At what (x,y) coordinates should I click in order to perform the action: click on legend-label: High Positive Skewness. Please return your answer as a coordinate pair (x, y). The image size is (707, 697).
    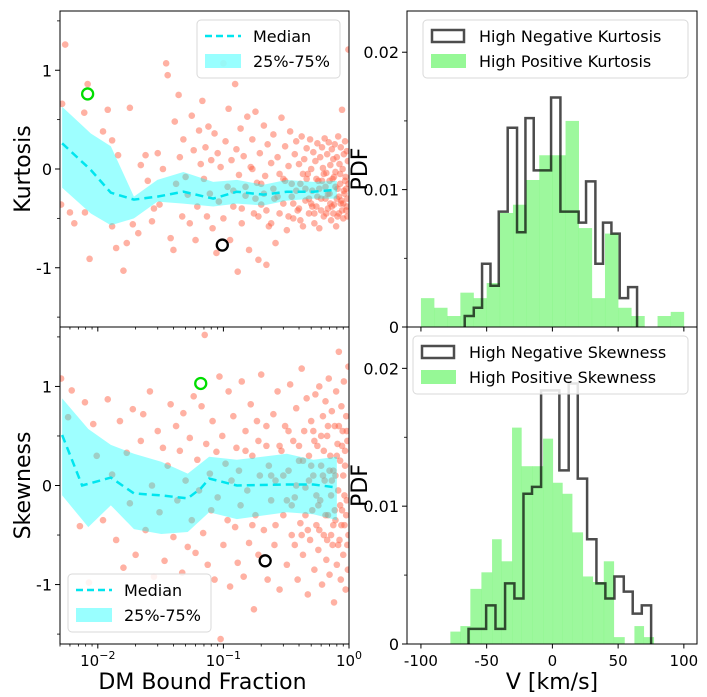
    Looking at the image, I should click on (562, 377).